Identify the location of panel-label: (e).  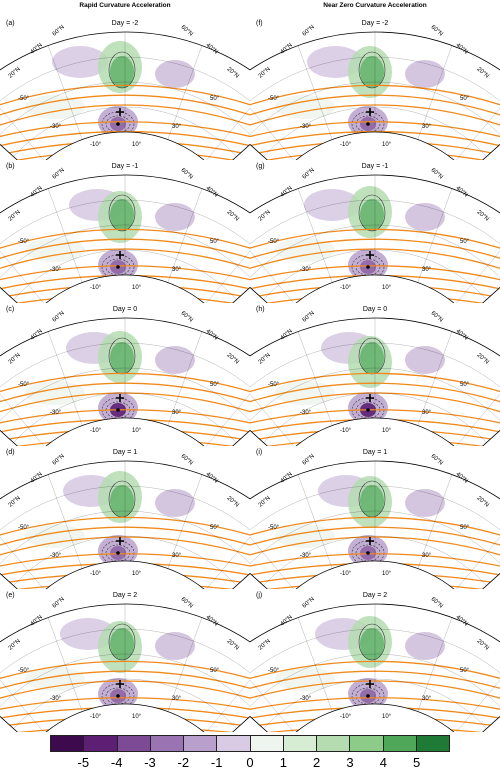
(10, 595).